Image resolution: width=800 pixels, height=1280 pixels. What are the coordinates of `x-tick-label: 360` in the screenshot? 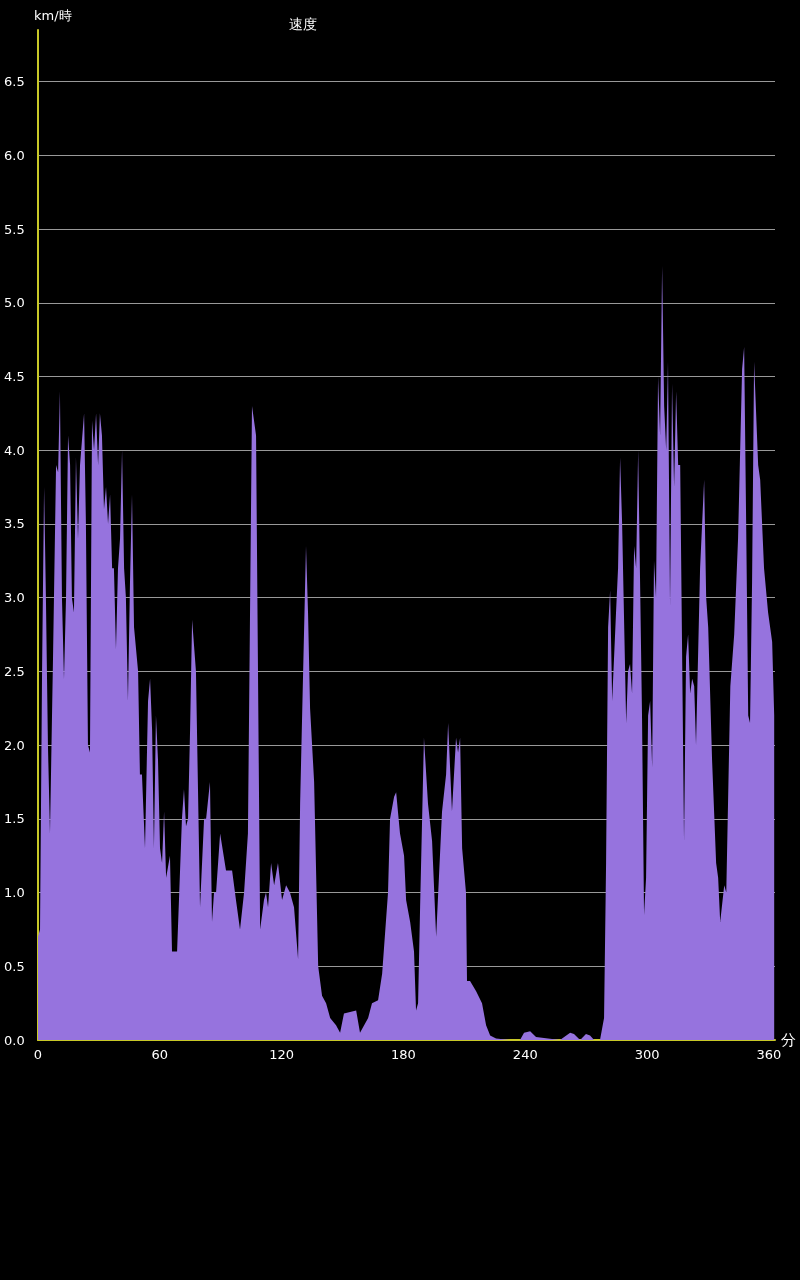 It's located at (769, 1054).